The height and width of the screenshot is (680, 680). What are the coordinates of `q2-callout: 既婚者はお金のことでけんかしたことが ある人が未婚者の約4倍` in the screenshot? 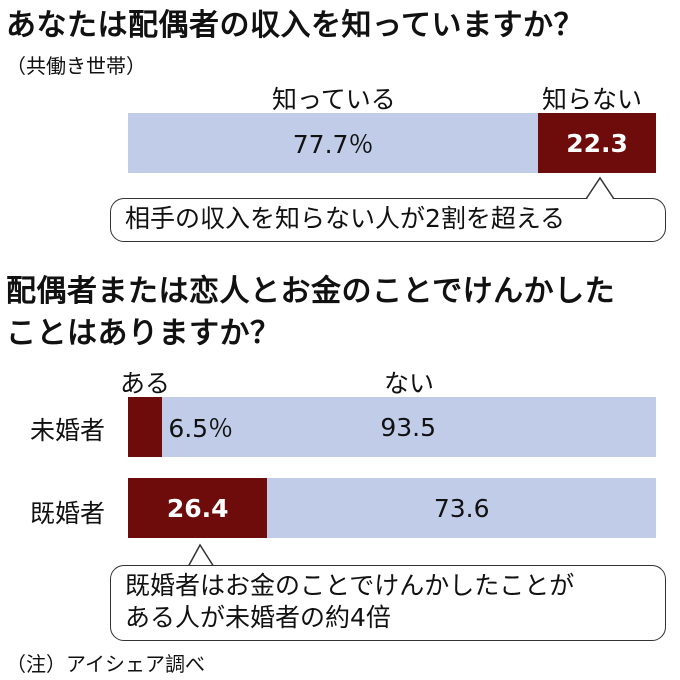 It's located at (388, 603).